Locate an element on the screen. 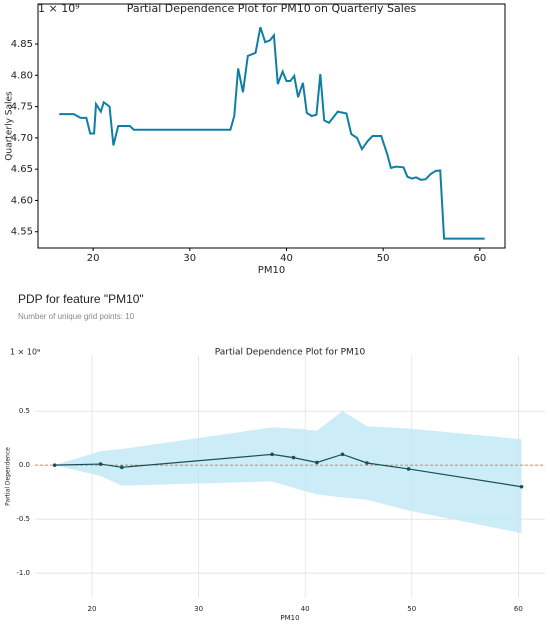  y-tick-label: 4.70 is located at coordinates (22, 138).